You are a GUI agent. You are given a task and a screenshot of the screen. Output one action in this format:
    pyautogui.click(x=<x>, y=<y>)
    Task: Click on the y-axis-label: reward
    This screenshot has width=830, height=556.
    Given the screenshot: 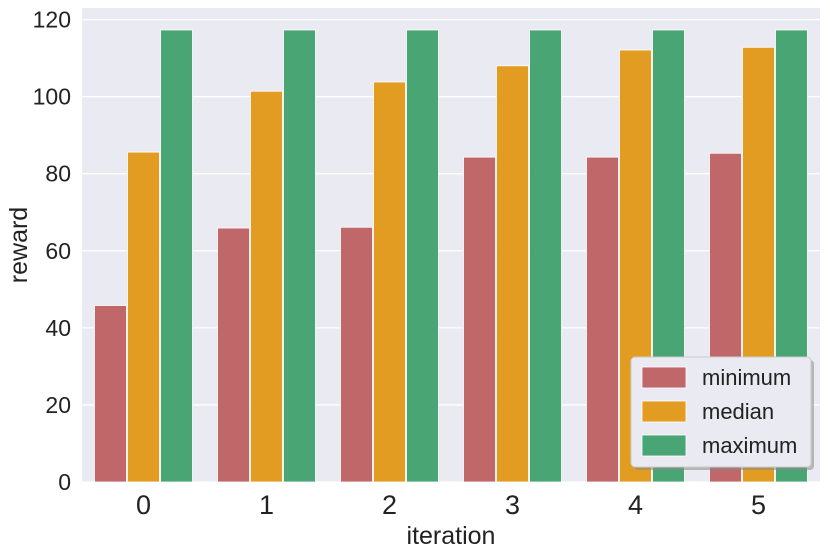 What is the action you would take?
    pyautogui.click(x=19, y=245)
    